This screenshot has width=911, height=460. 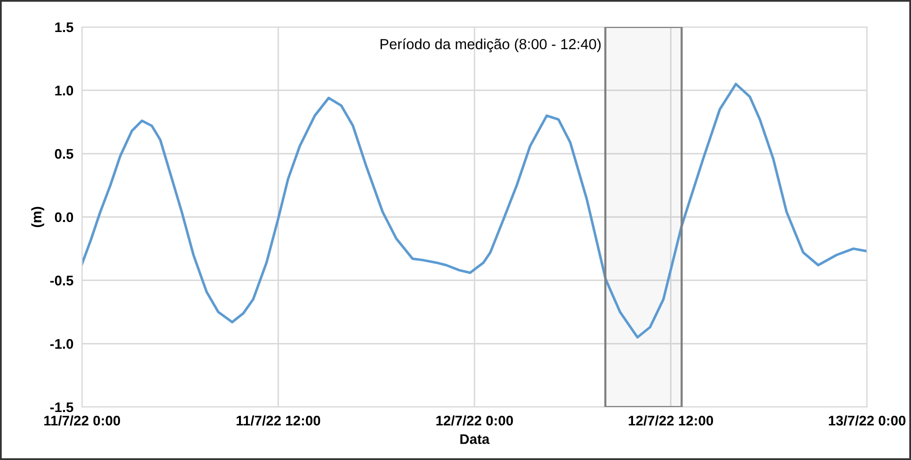 I want to click on band-label: Período da medição (8:00 - 12:40), so click(x=490, y=45).